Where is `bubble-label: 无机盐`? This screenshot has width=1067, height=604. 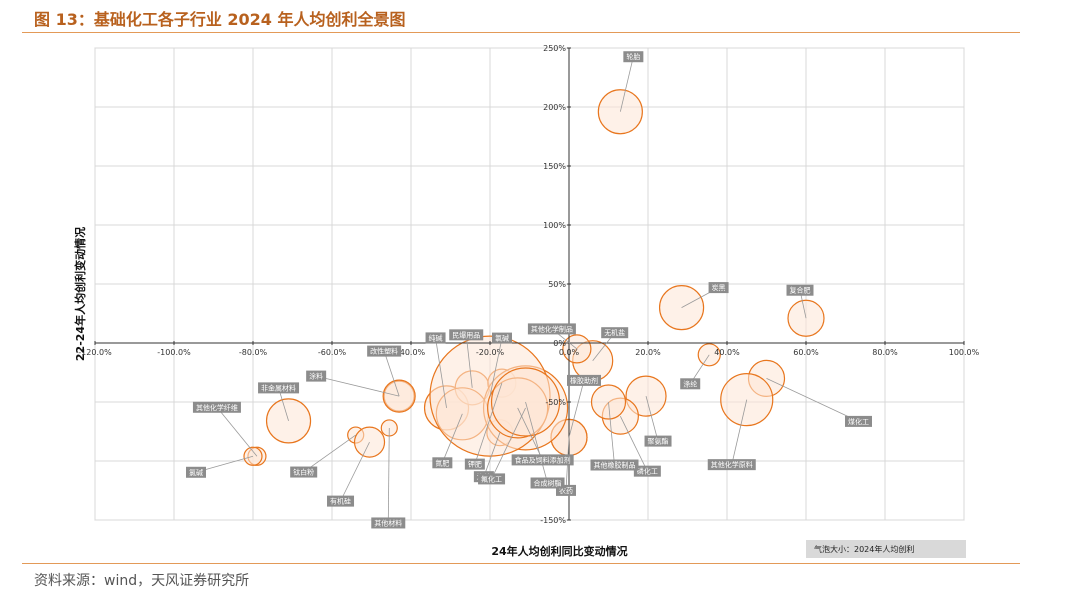
bubble-label: 无机盐 is located at coordinates (614, 332).